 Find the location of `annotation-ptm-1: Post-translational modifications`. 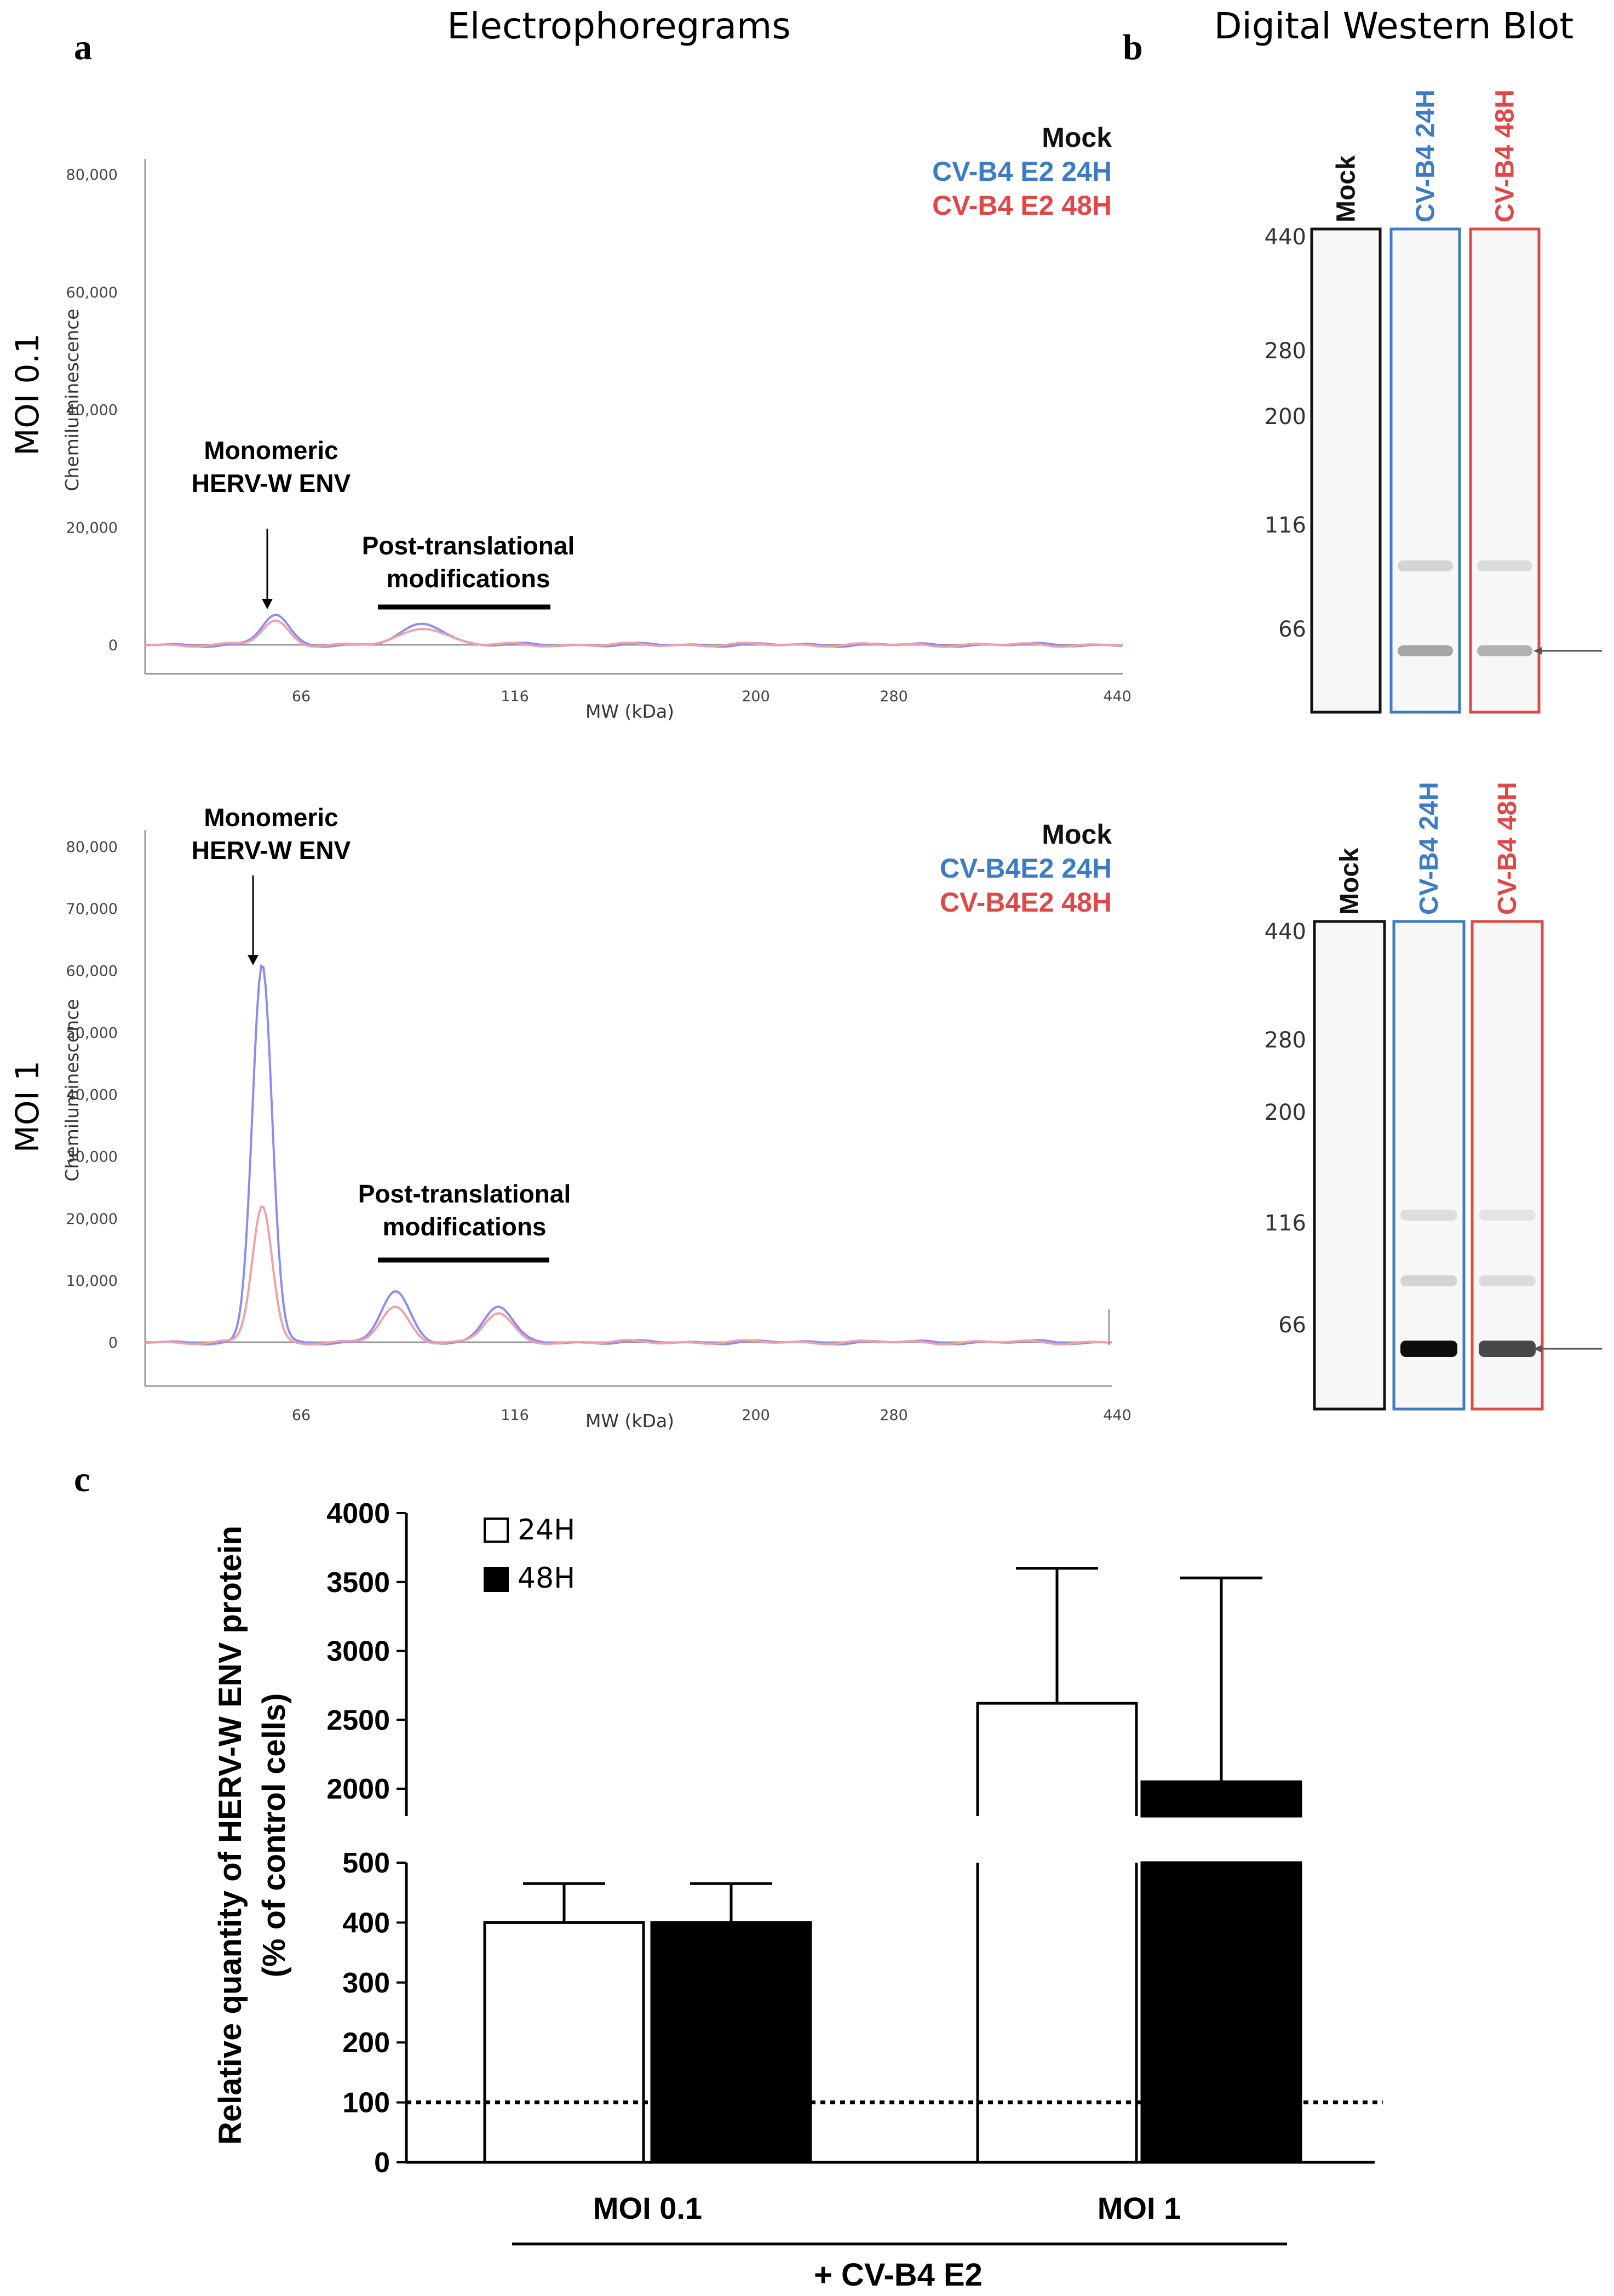

annotation-ptm-1: Post-translational modifications is located at coordinates (468, 570).